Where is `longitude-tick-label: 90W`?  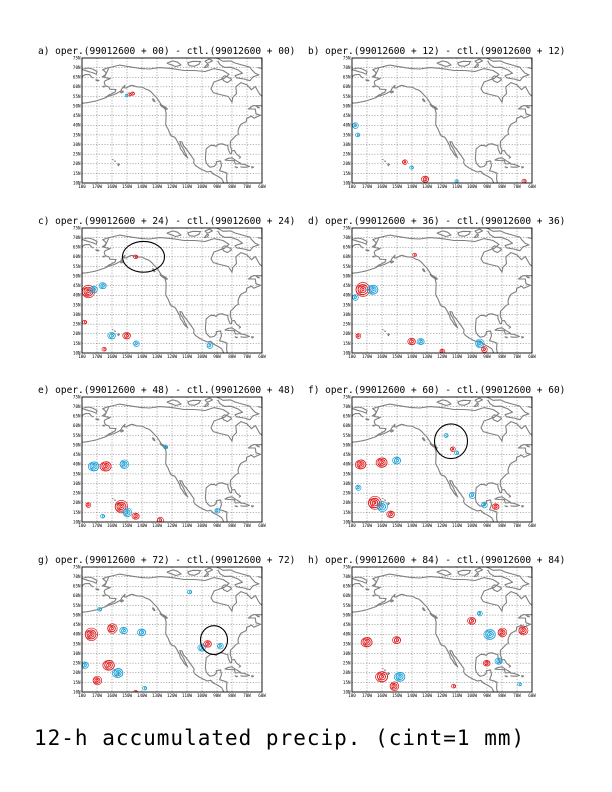
longitude-tick-label: 90W is located at coordinates (487, 525).